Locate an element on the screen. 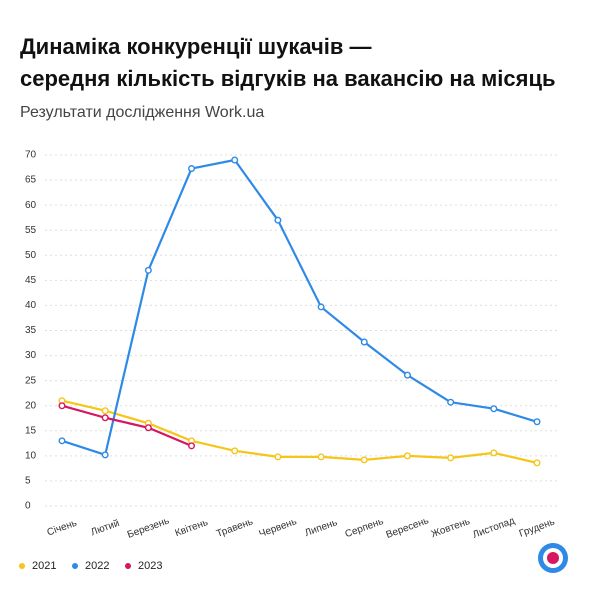 The width and height of the screenshot is (600, 600). chart-subtitle: Результати дослідження Work.ua is located at coordinates (142, 112).